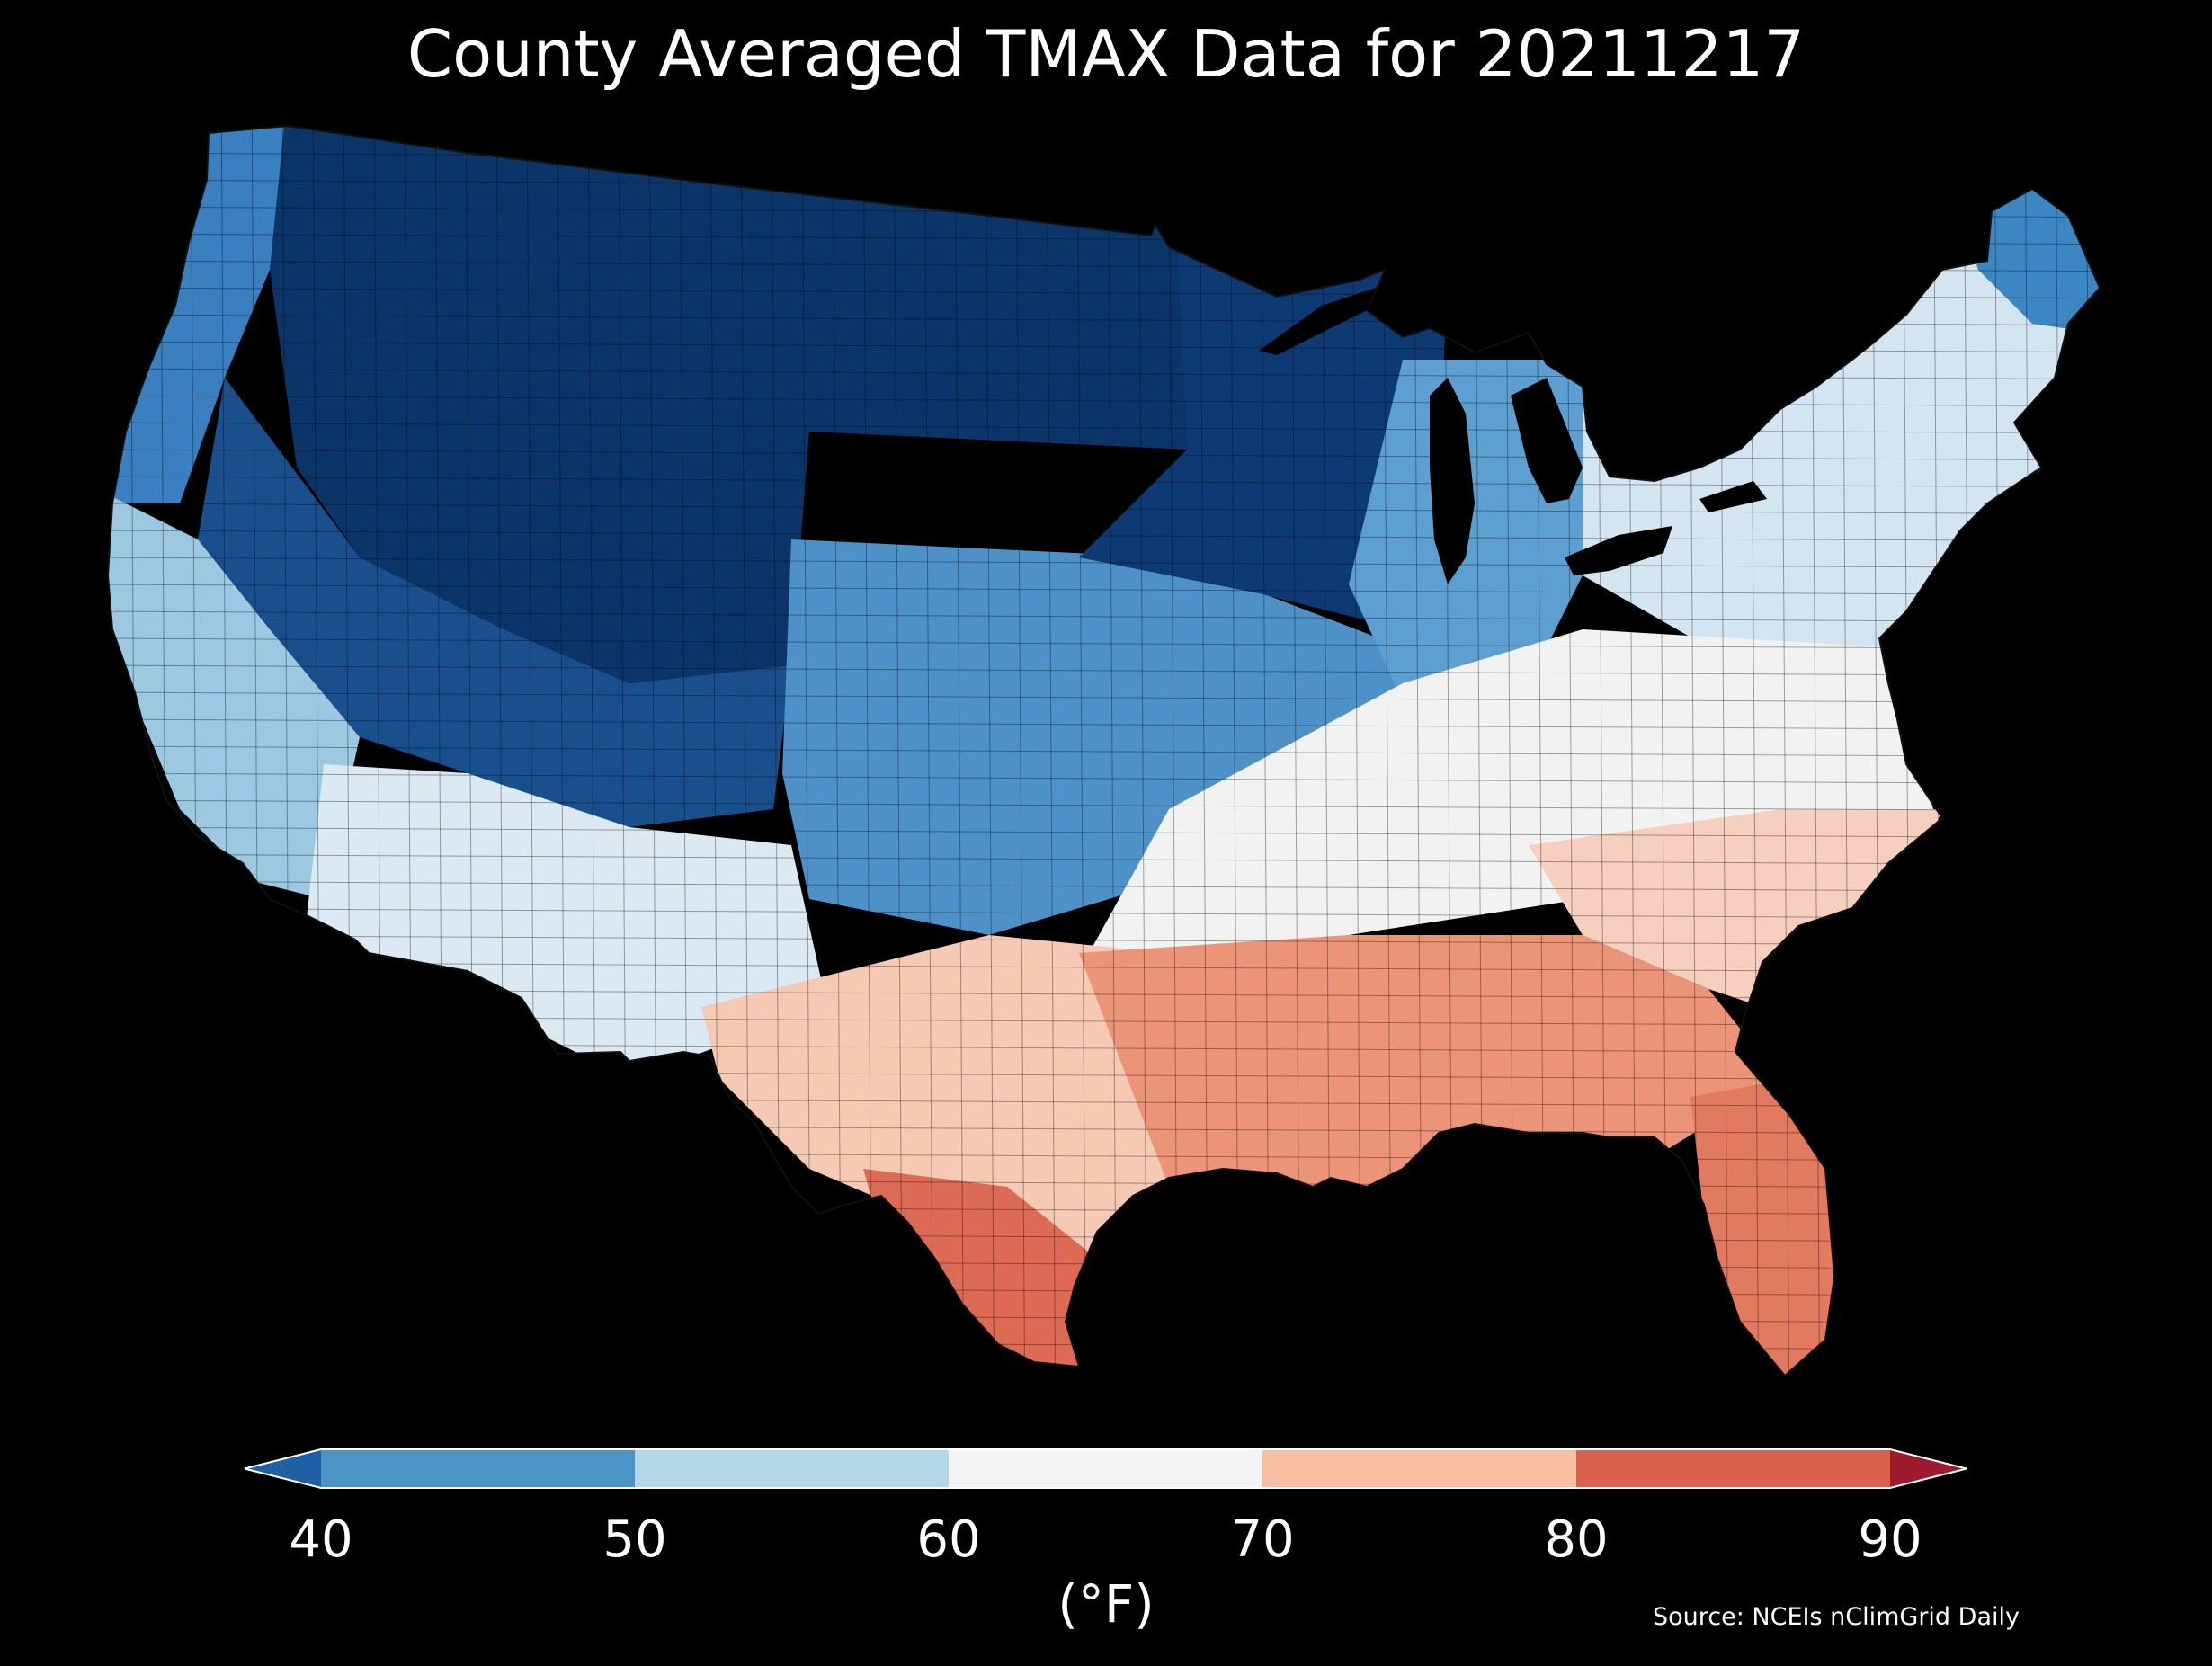 The image size is (2212, 1666). I want to click on lake-superior, so click(1317, 321).